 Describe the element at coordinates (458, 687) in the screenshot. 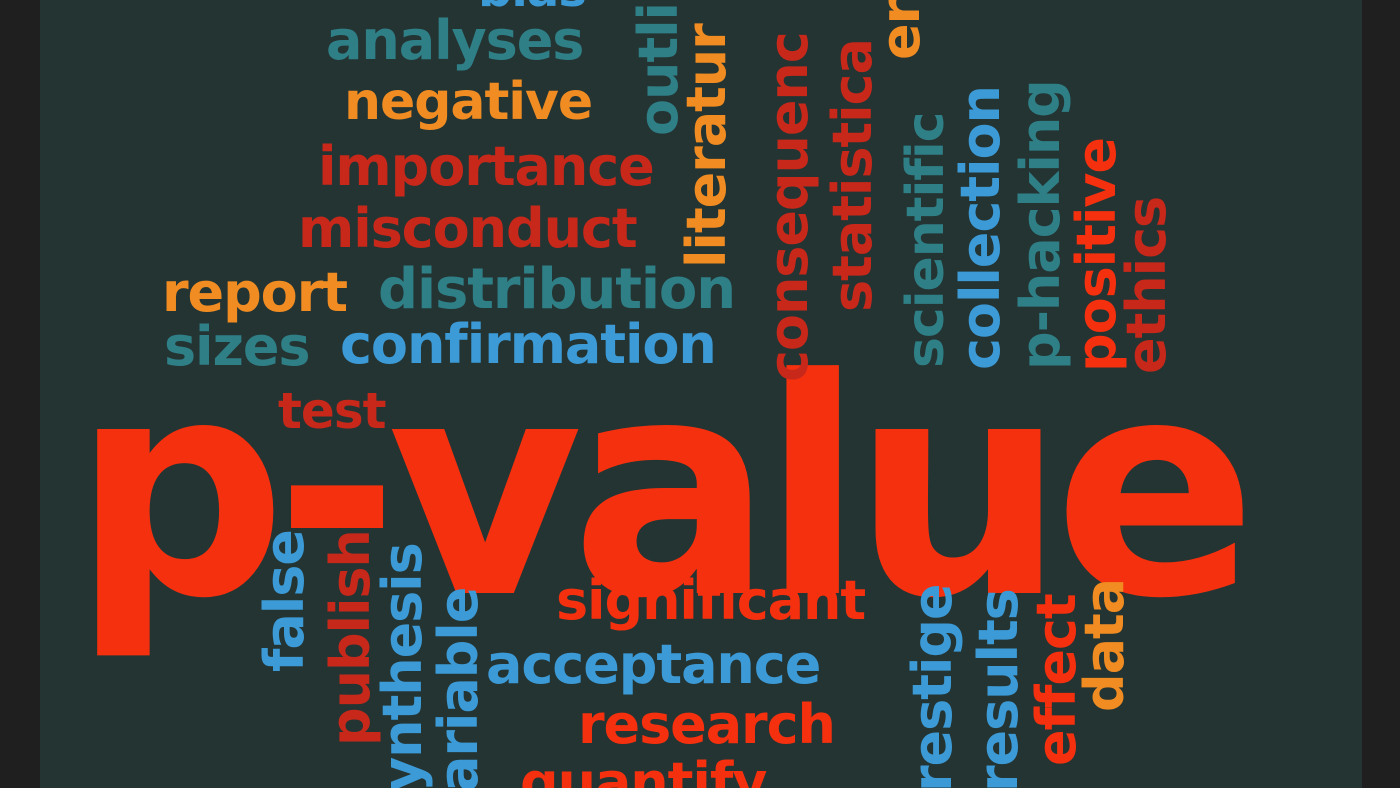

I see `word-variable: ariable` at that location.